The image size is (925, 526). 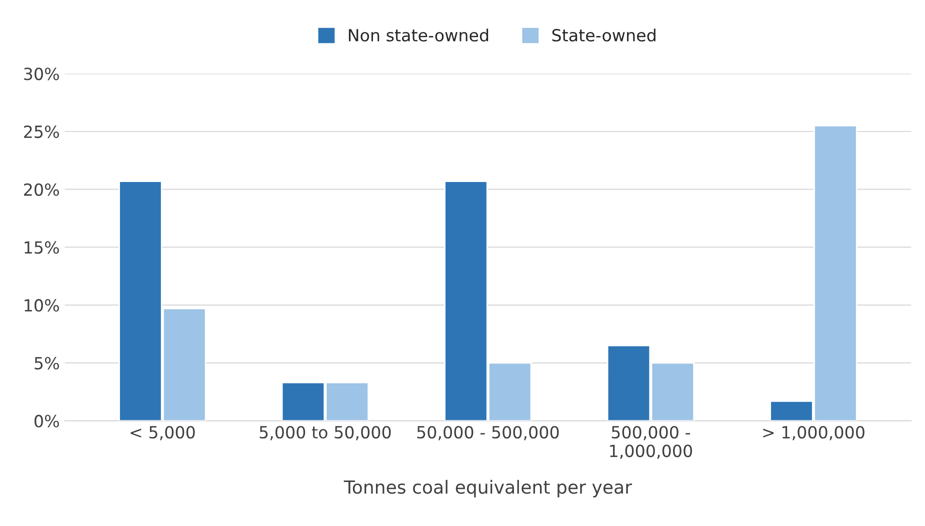 What do you see at coordinates (488, 489) in the screenshot?
I see `x-axis-title: Tonnes coal equivalent per year` at bounding box center [488, 489].